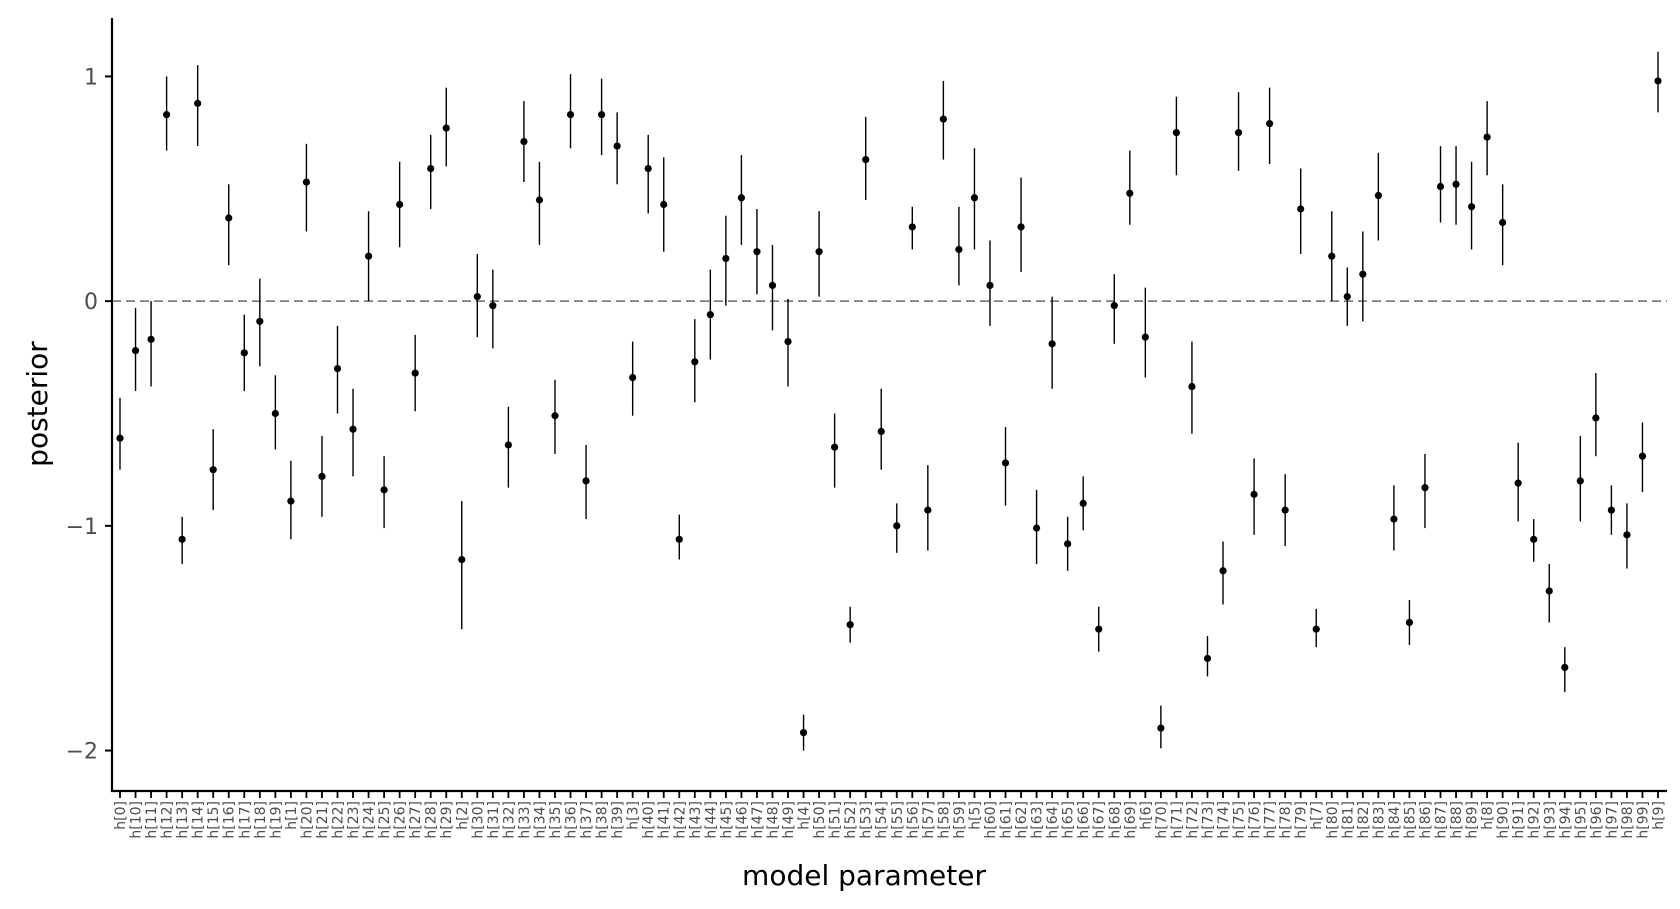 The width and height of the screenshot is (1680, 909). Describe the element at coordinates (649, 820) in the screenshot. I see `x-tick-label: h[40]` at that location.